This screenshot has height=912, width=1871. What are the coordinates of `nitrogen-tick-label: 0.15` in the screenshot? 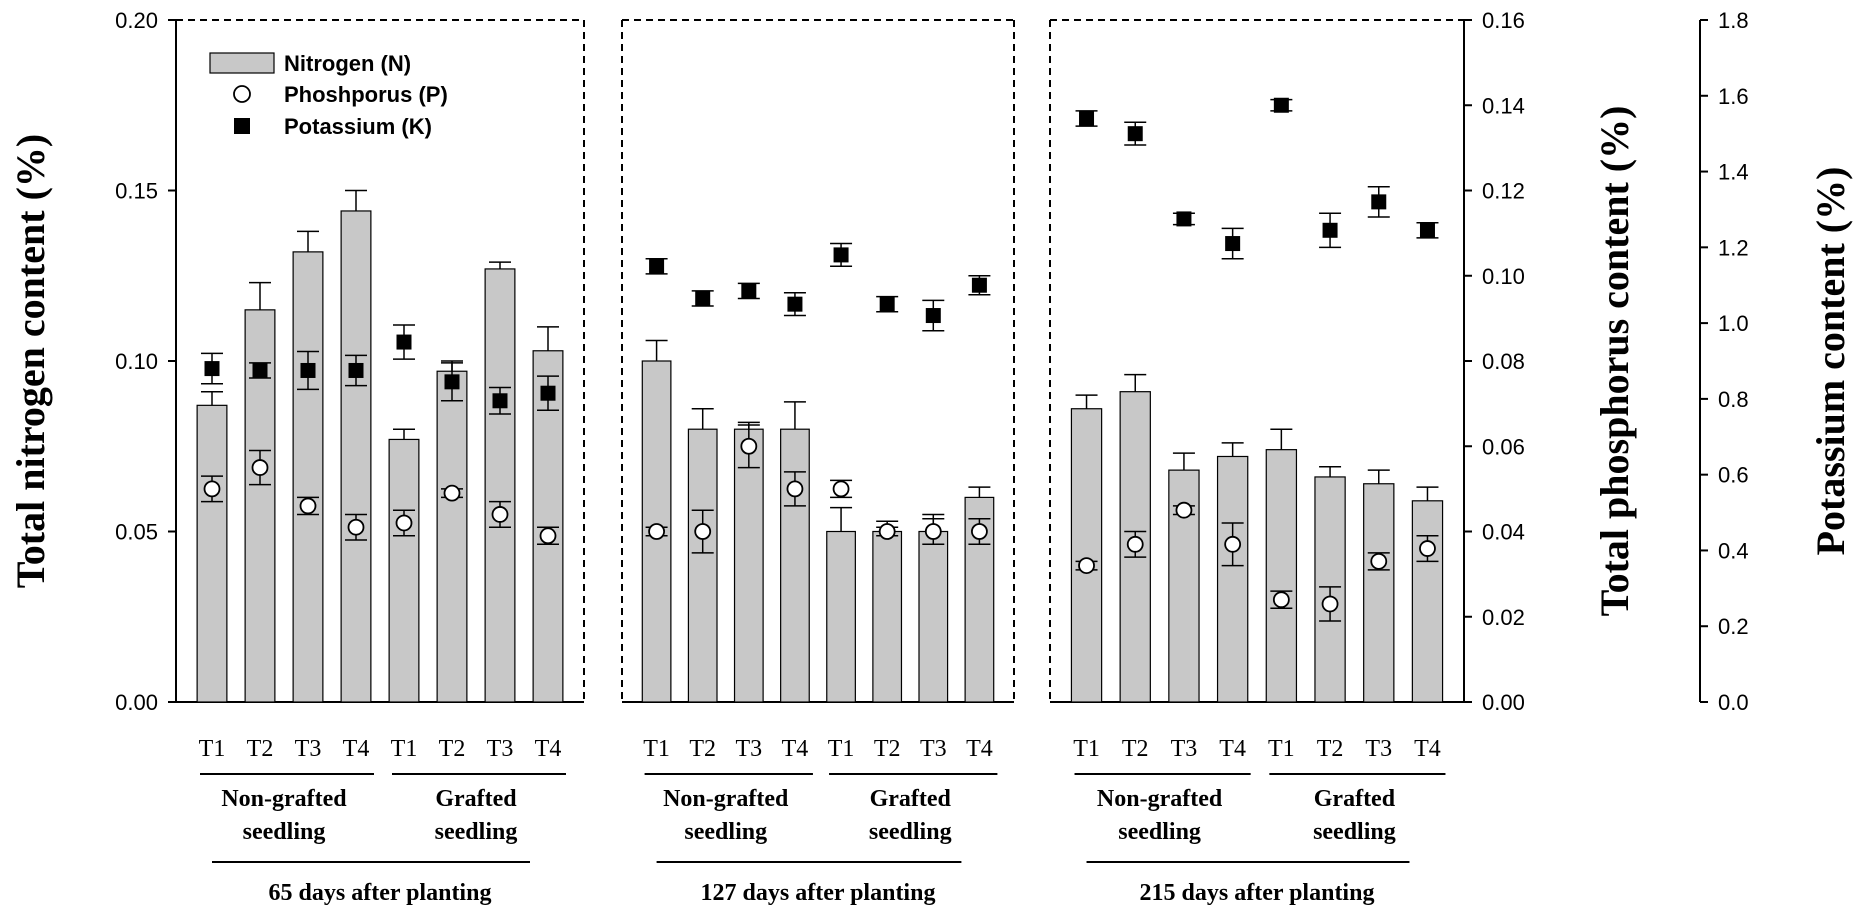 It's located at (136, 191).